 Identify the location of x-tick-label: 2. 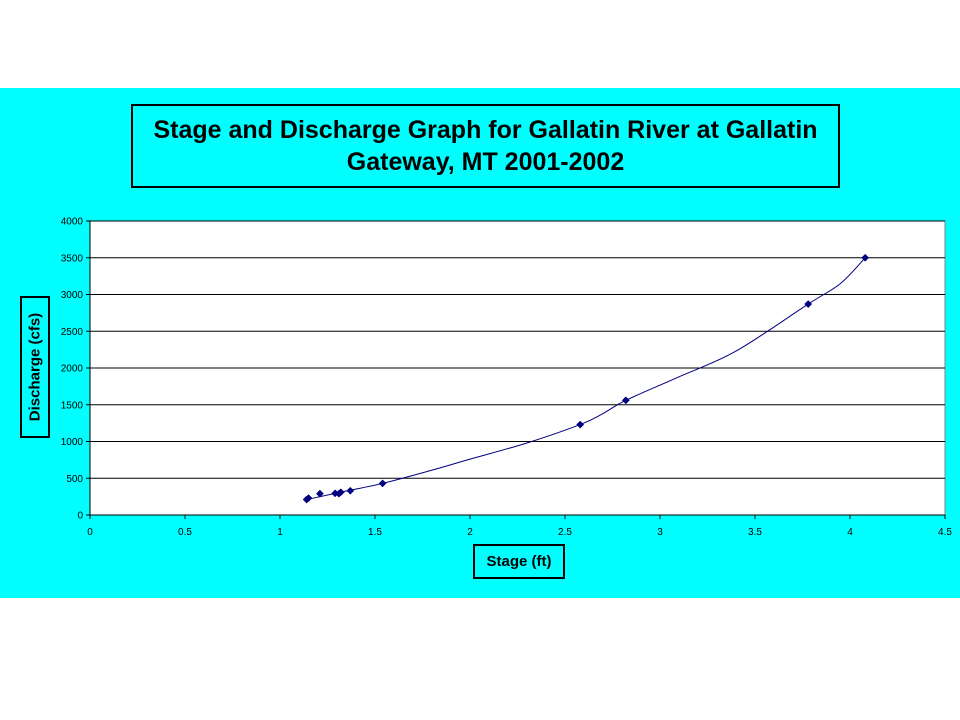
(470, 532).